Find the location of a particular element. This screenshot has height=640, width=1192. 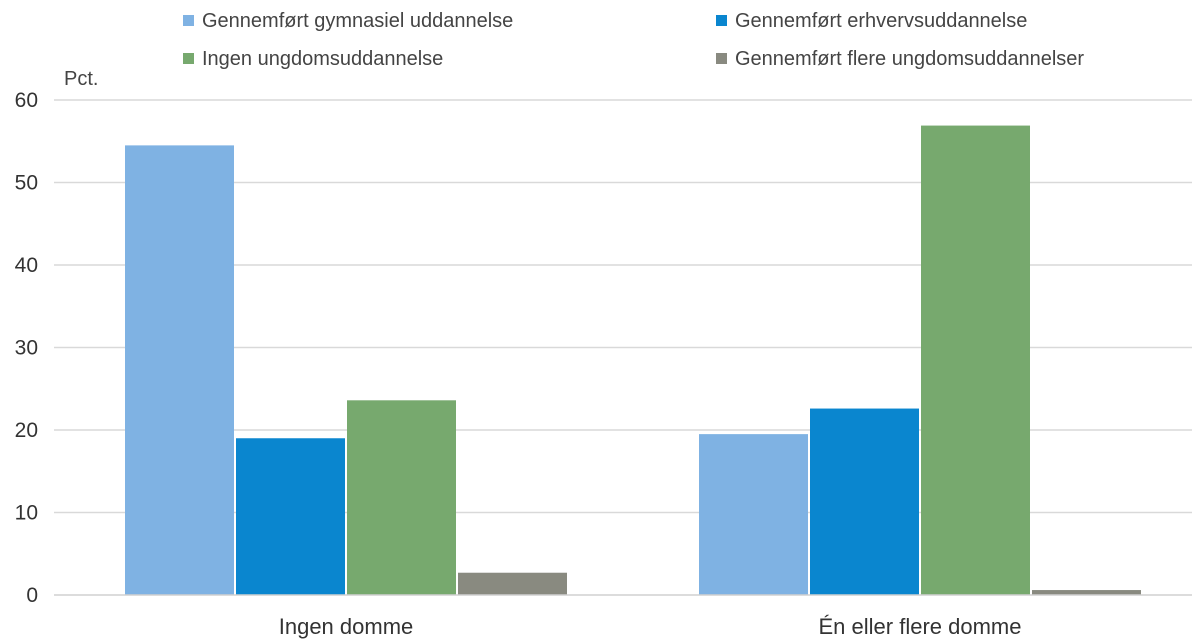

y-axis-ticks: 0 10 20 30 40 50 60 is located at coordinates (26, 348).